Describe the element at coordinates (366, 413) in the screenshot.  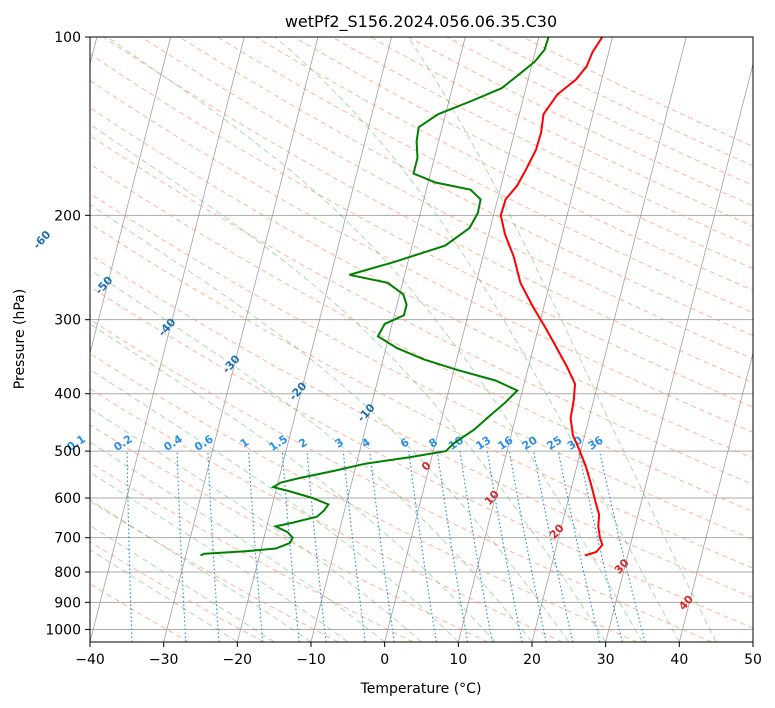
I see `isotherm-label: -10` at that location.